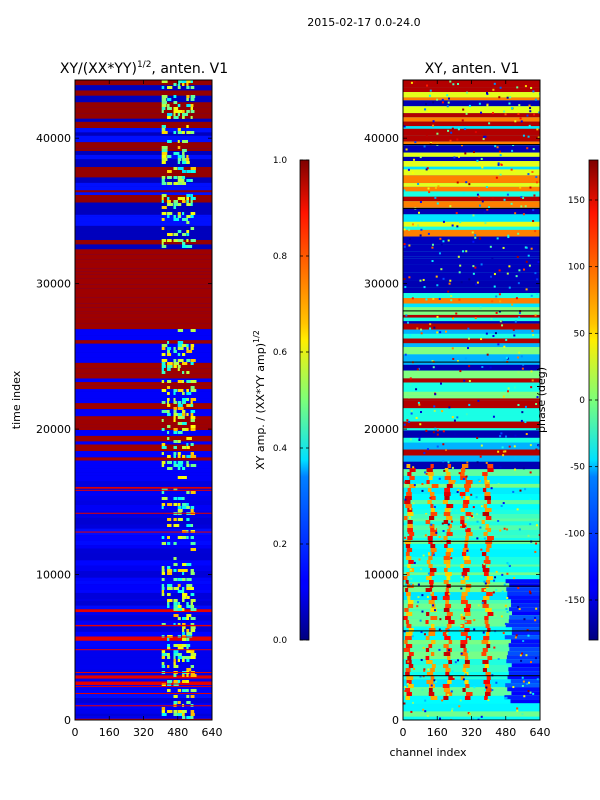  Describe the element at coordinates (381, 138) in the screenshot. I see `right-y-tick-label: 40000` at that location.